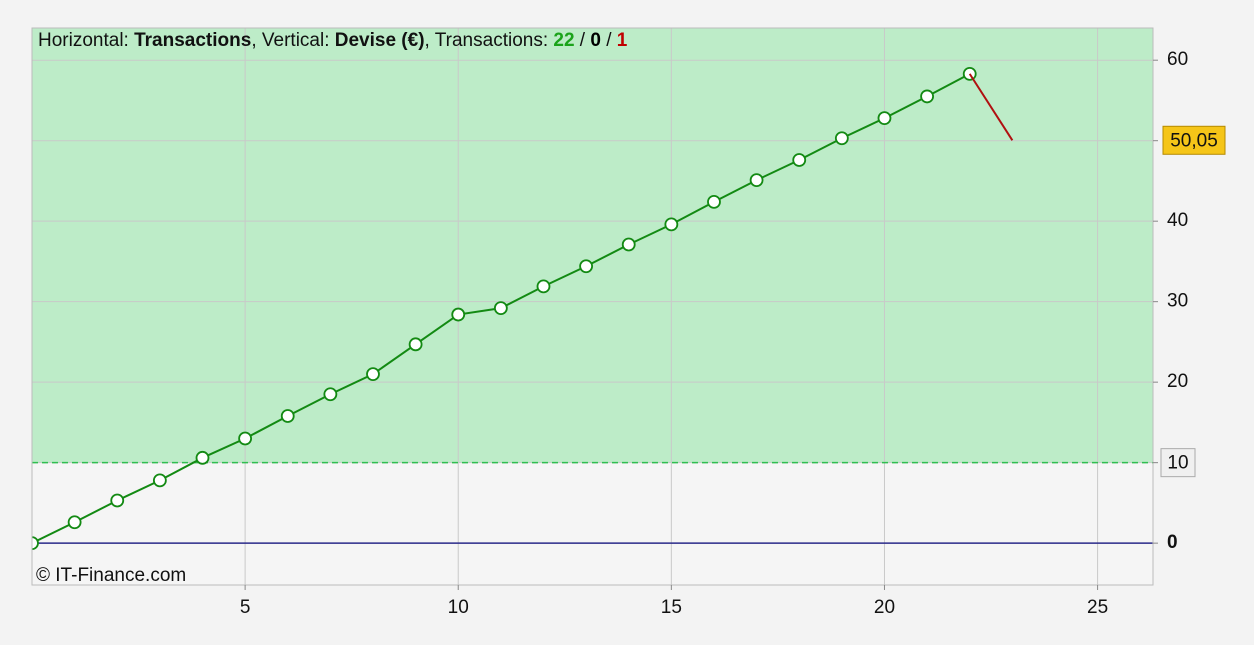  Describe the element at coordinates (192, 40) in the screenshot. I see `title-part: Transactions` at that location.